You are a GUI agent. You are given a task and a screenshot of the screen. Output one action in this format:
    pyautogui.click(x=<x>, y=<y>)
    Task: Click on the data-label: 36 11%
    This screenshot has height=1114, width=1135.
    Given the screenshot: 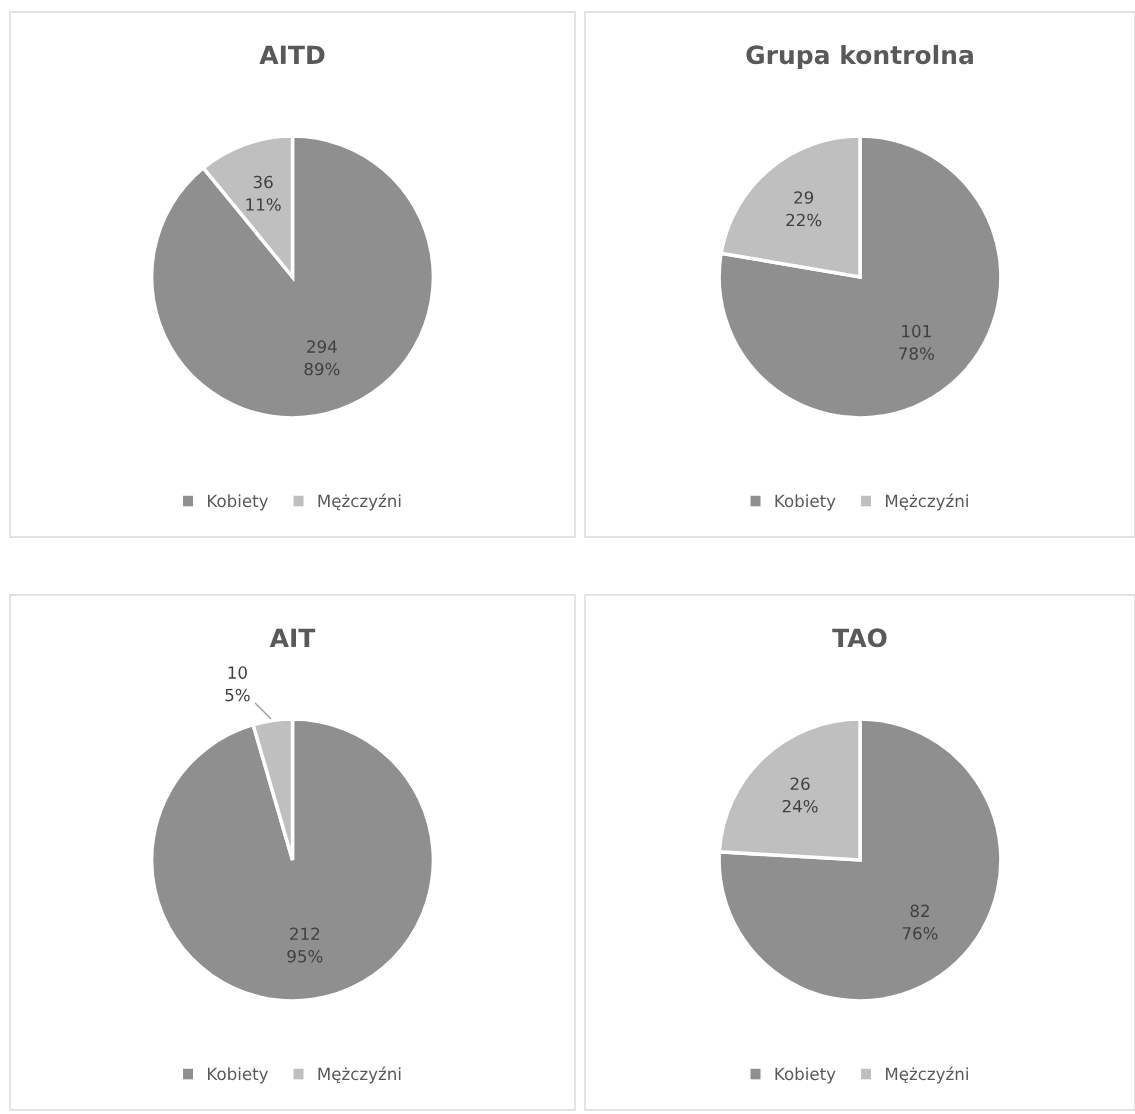 What is the action you would take?
    pyautogui.click(x=263, y=193)
    